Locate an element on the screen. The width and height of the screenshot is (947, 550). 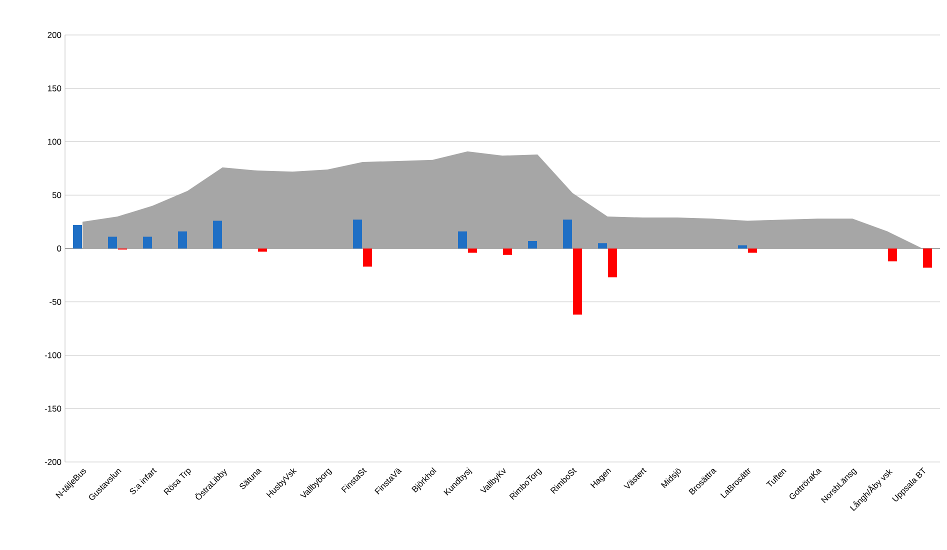
y-tick-label: -100 is located at coordinates (53, 355).